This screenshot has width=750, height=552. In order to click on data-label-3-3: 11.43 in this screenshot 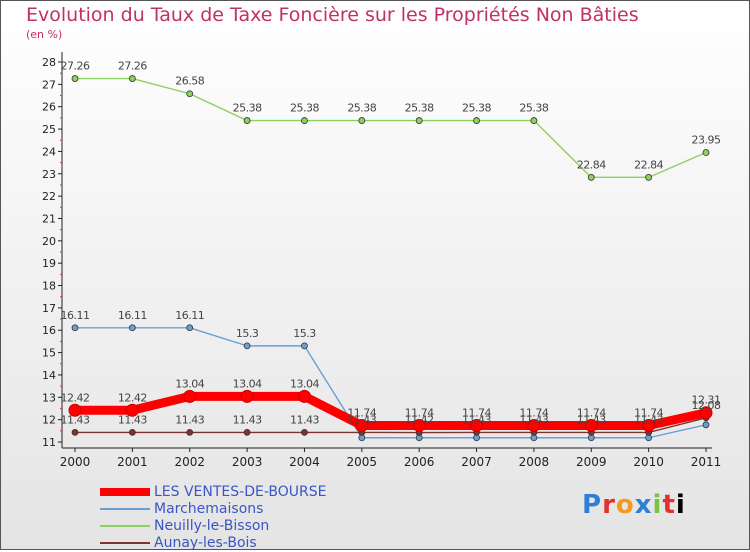, I will do `click(247, 419)`.